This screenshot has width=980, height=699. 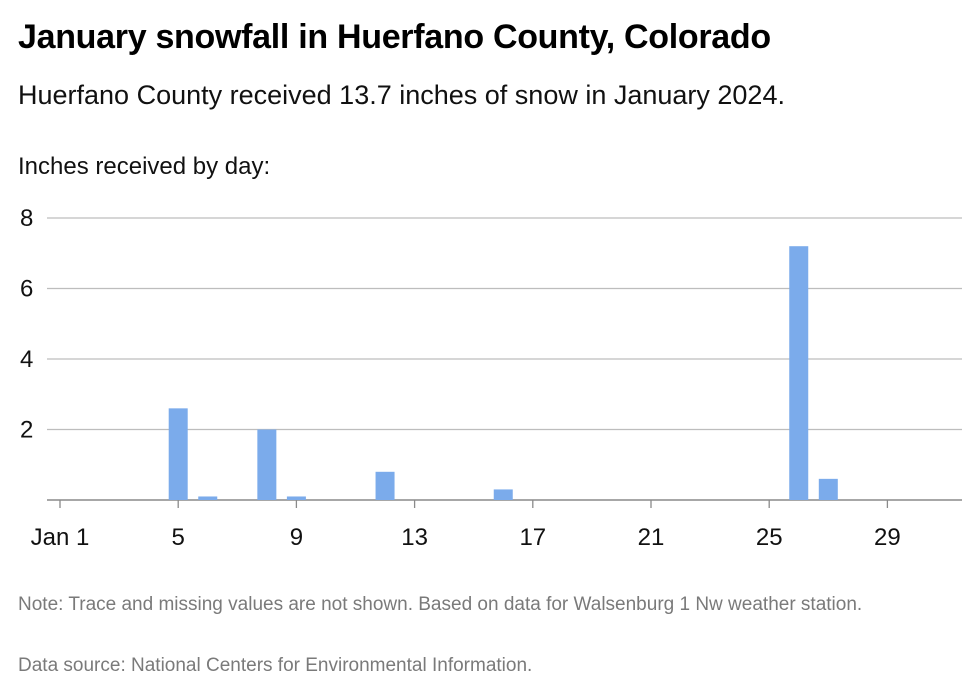 What do you see at coordinates (144, 166) in the screenshot?
I see `y-axis-label: Inches received by day:` at bounding box center [144, 166].